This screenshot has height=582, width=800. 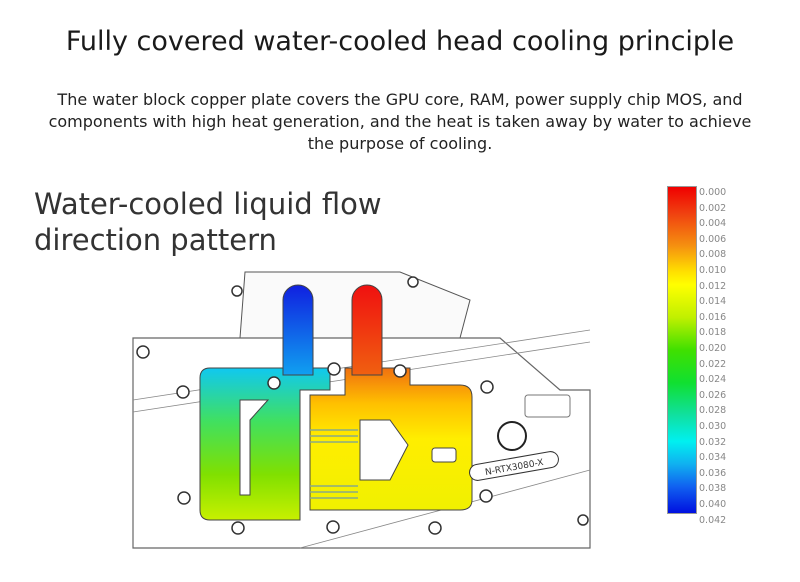 What do you see at coordinates (713, 348) in the screenshot?
I see `legend-label: 0.020` at bounding box center [713, 348].